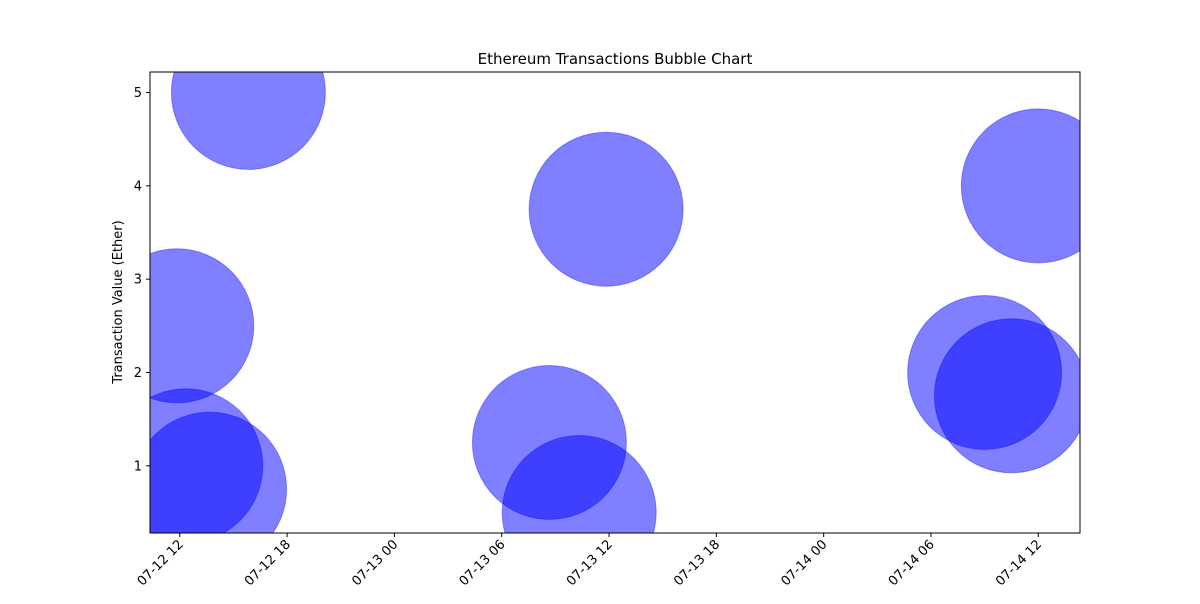 This screenshot has width=1200, height=604. I want to click on y-tick-label-2: 3, so click(138, 280).